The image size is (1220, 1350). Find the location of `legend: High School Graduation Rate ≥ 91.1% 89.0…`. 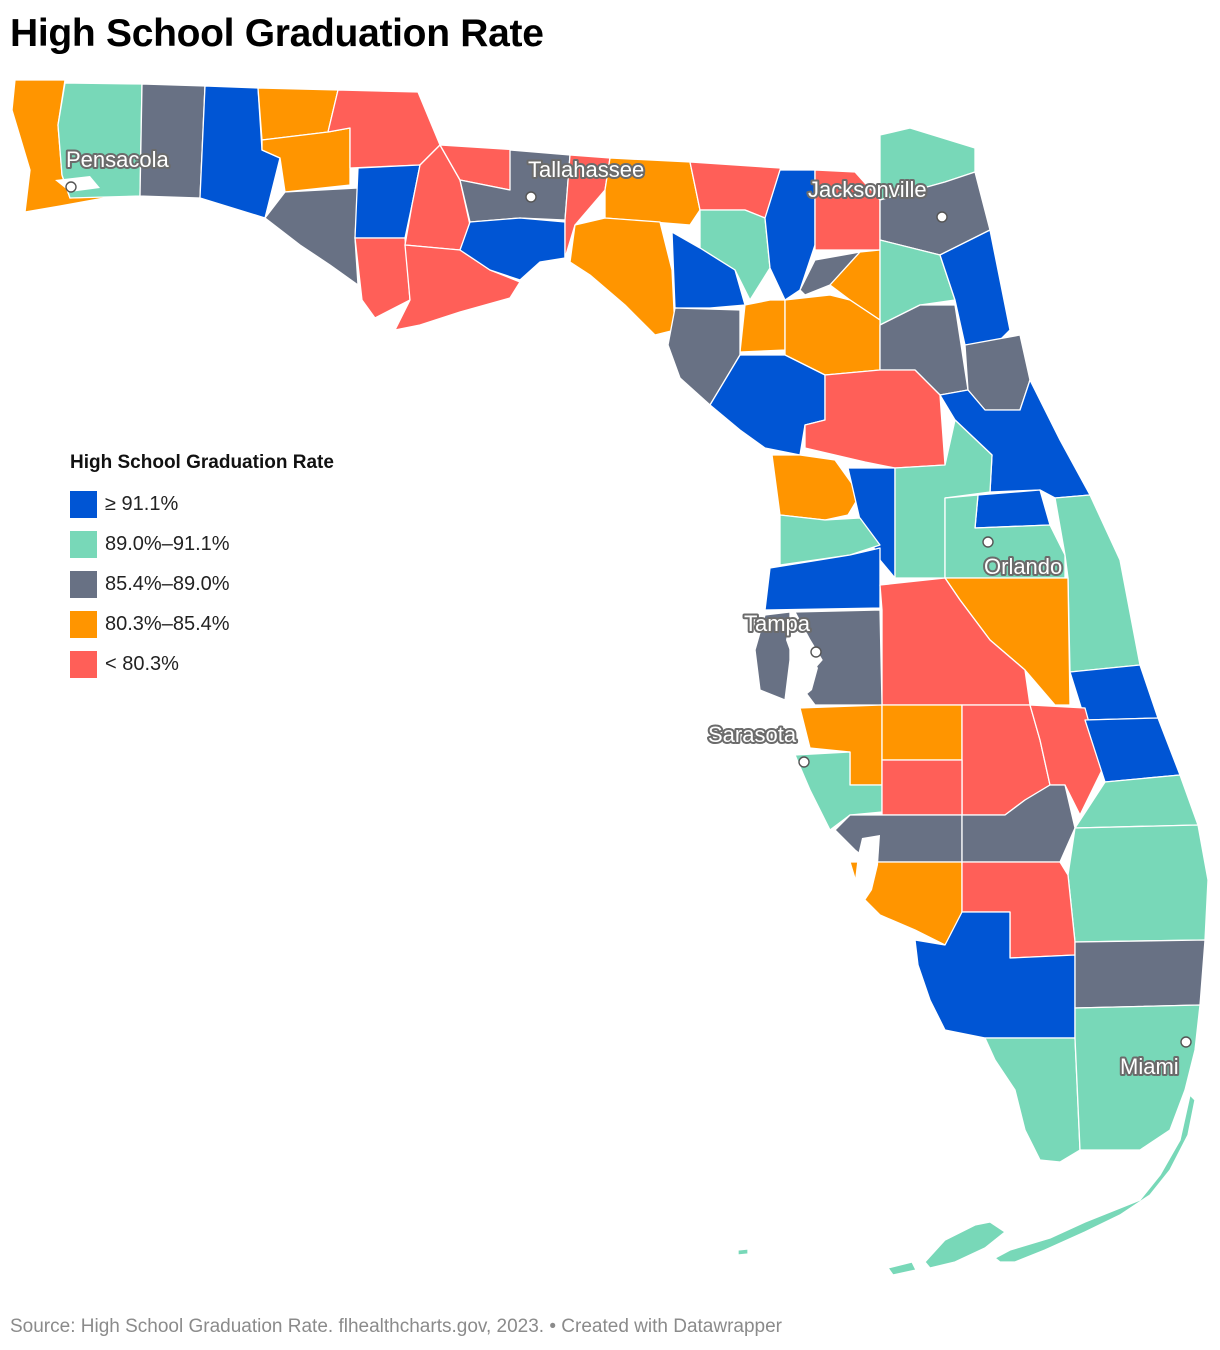

legend: High School Graduation Rate ≥ 91.1% 89.0… is located at coordinates (202, 568).